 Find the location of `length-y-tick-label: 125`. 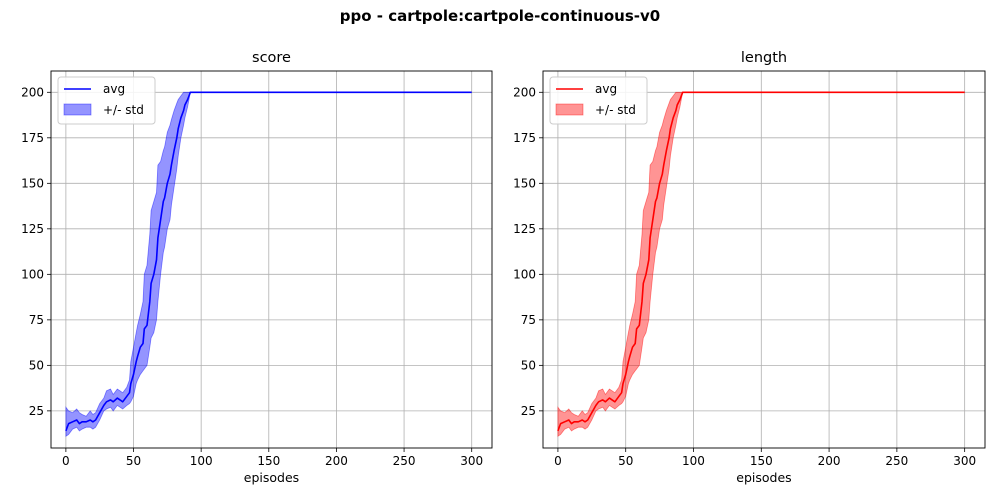

length-y-tick-label: 125 is located at coordinates (524, 229).